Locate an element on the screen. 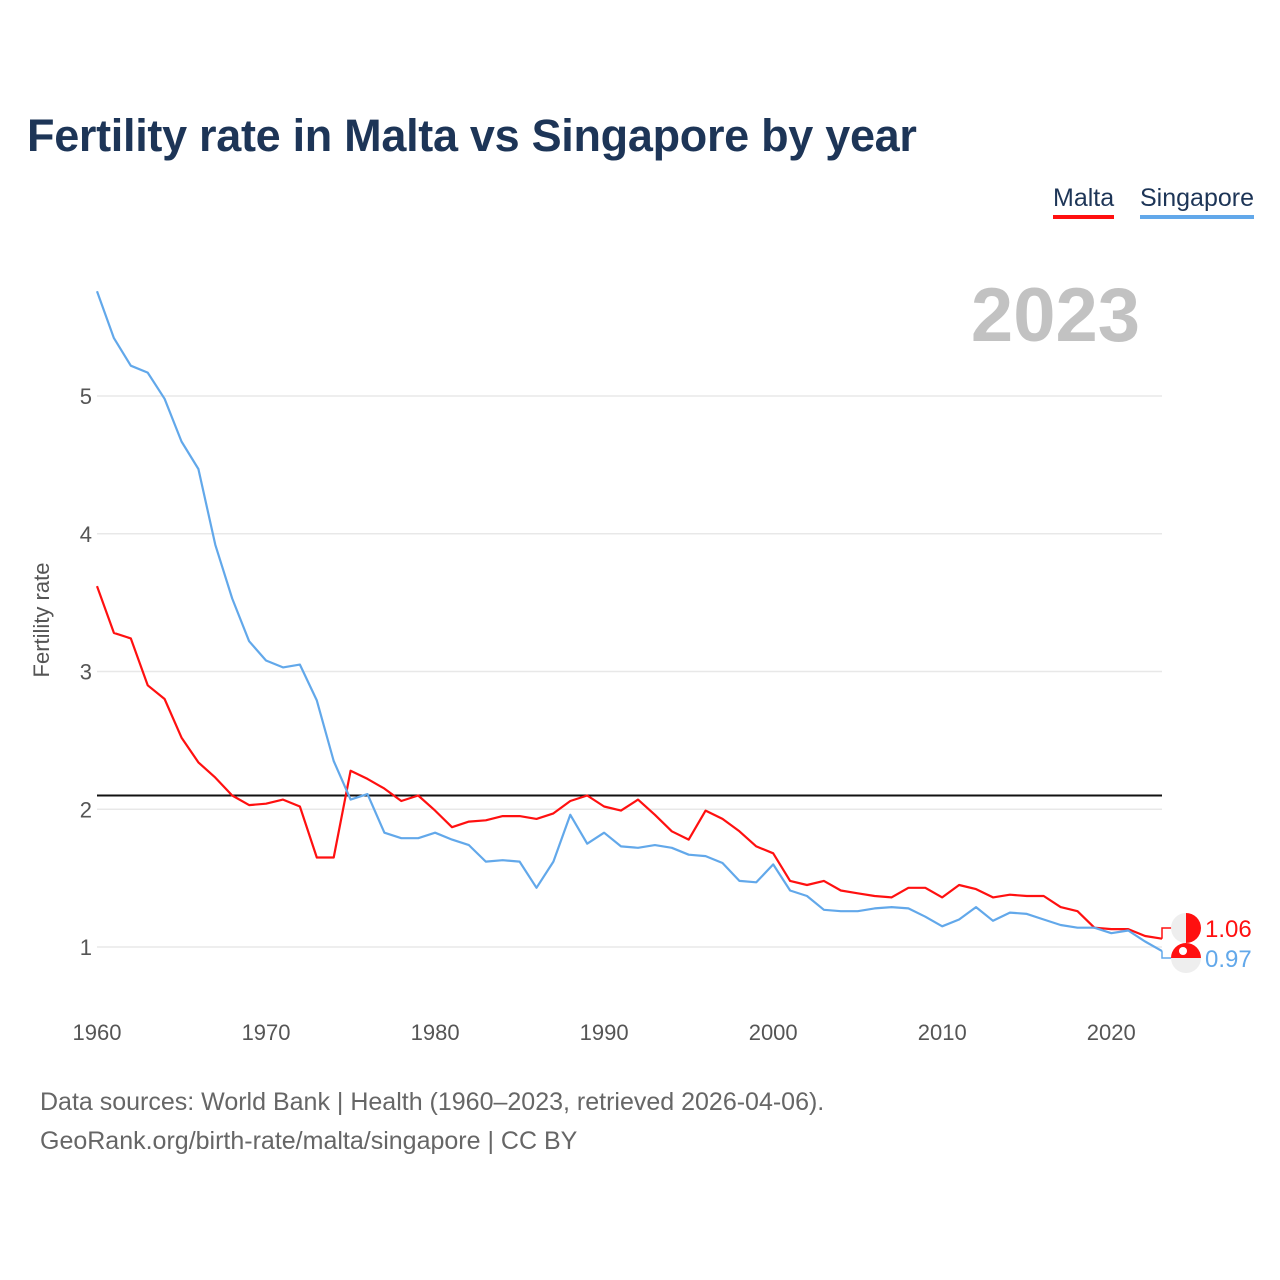 The width and height of the screenshot is (1280, 1280). legend-item-malta: Malta is located at coordinates (1084, 201).